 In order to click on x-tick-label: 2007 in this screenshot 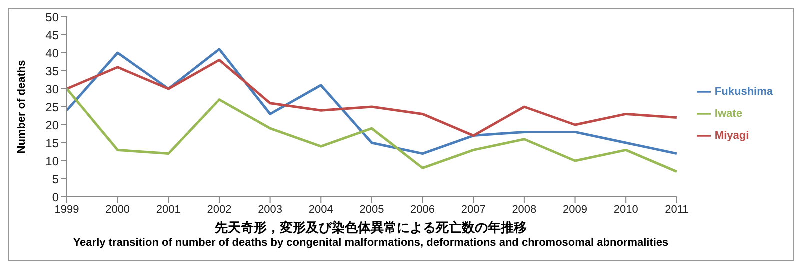, I will do `click(473, 210)`.